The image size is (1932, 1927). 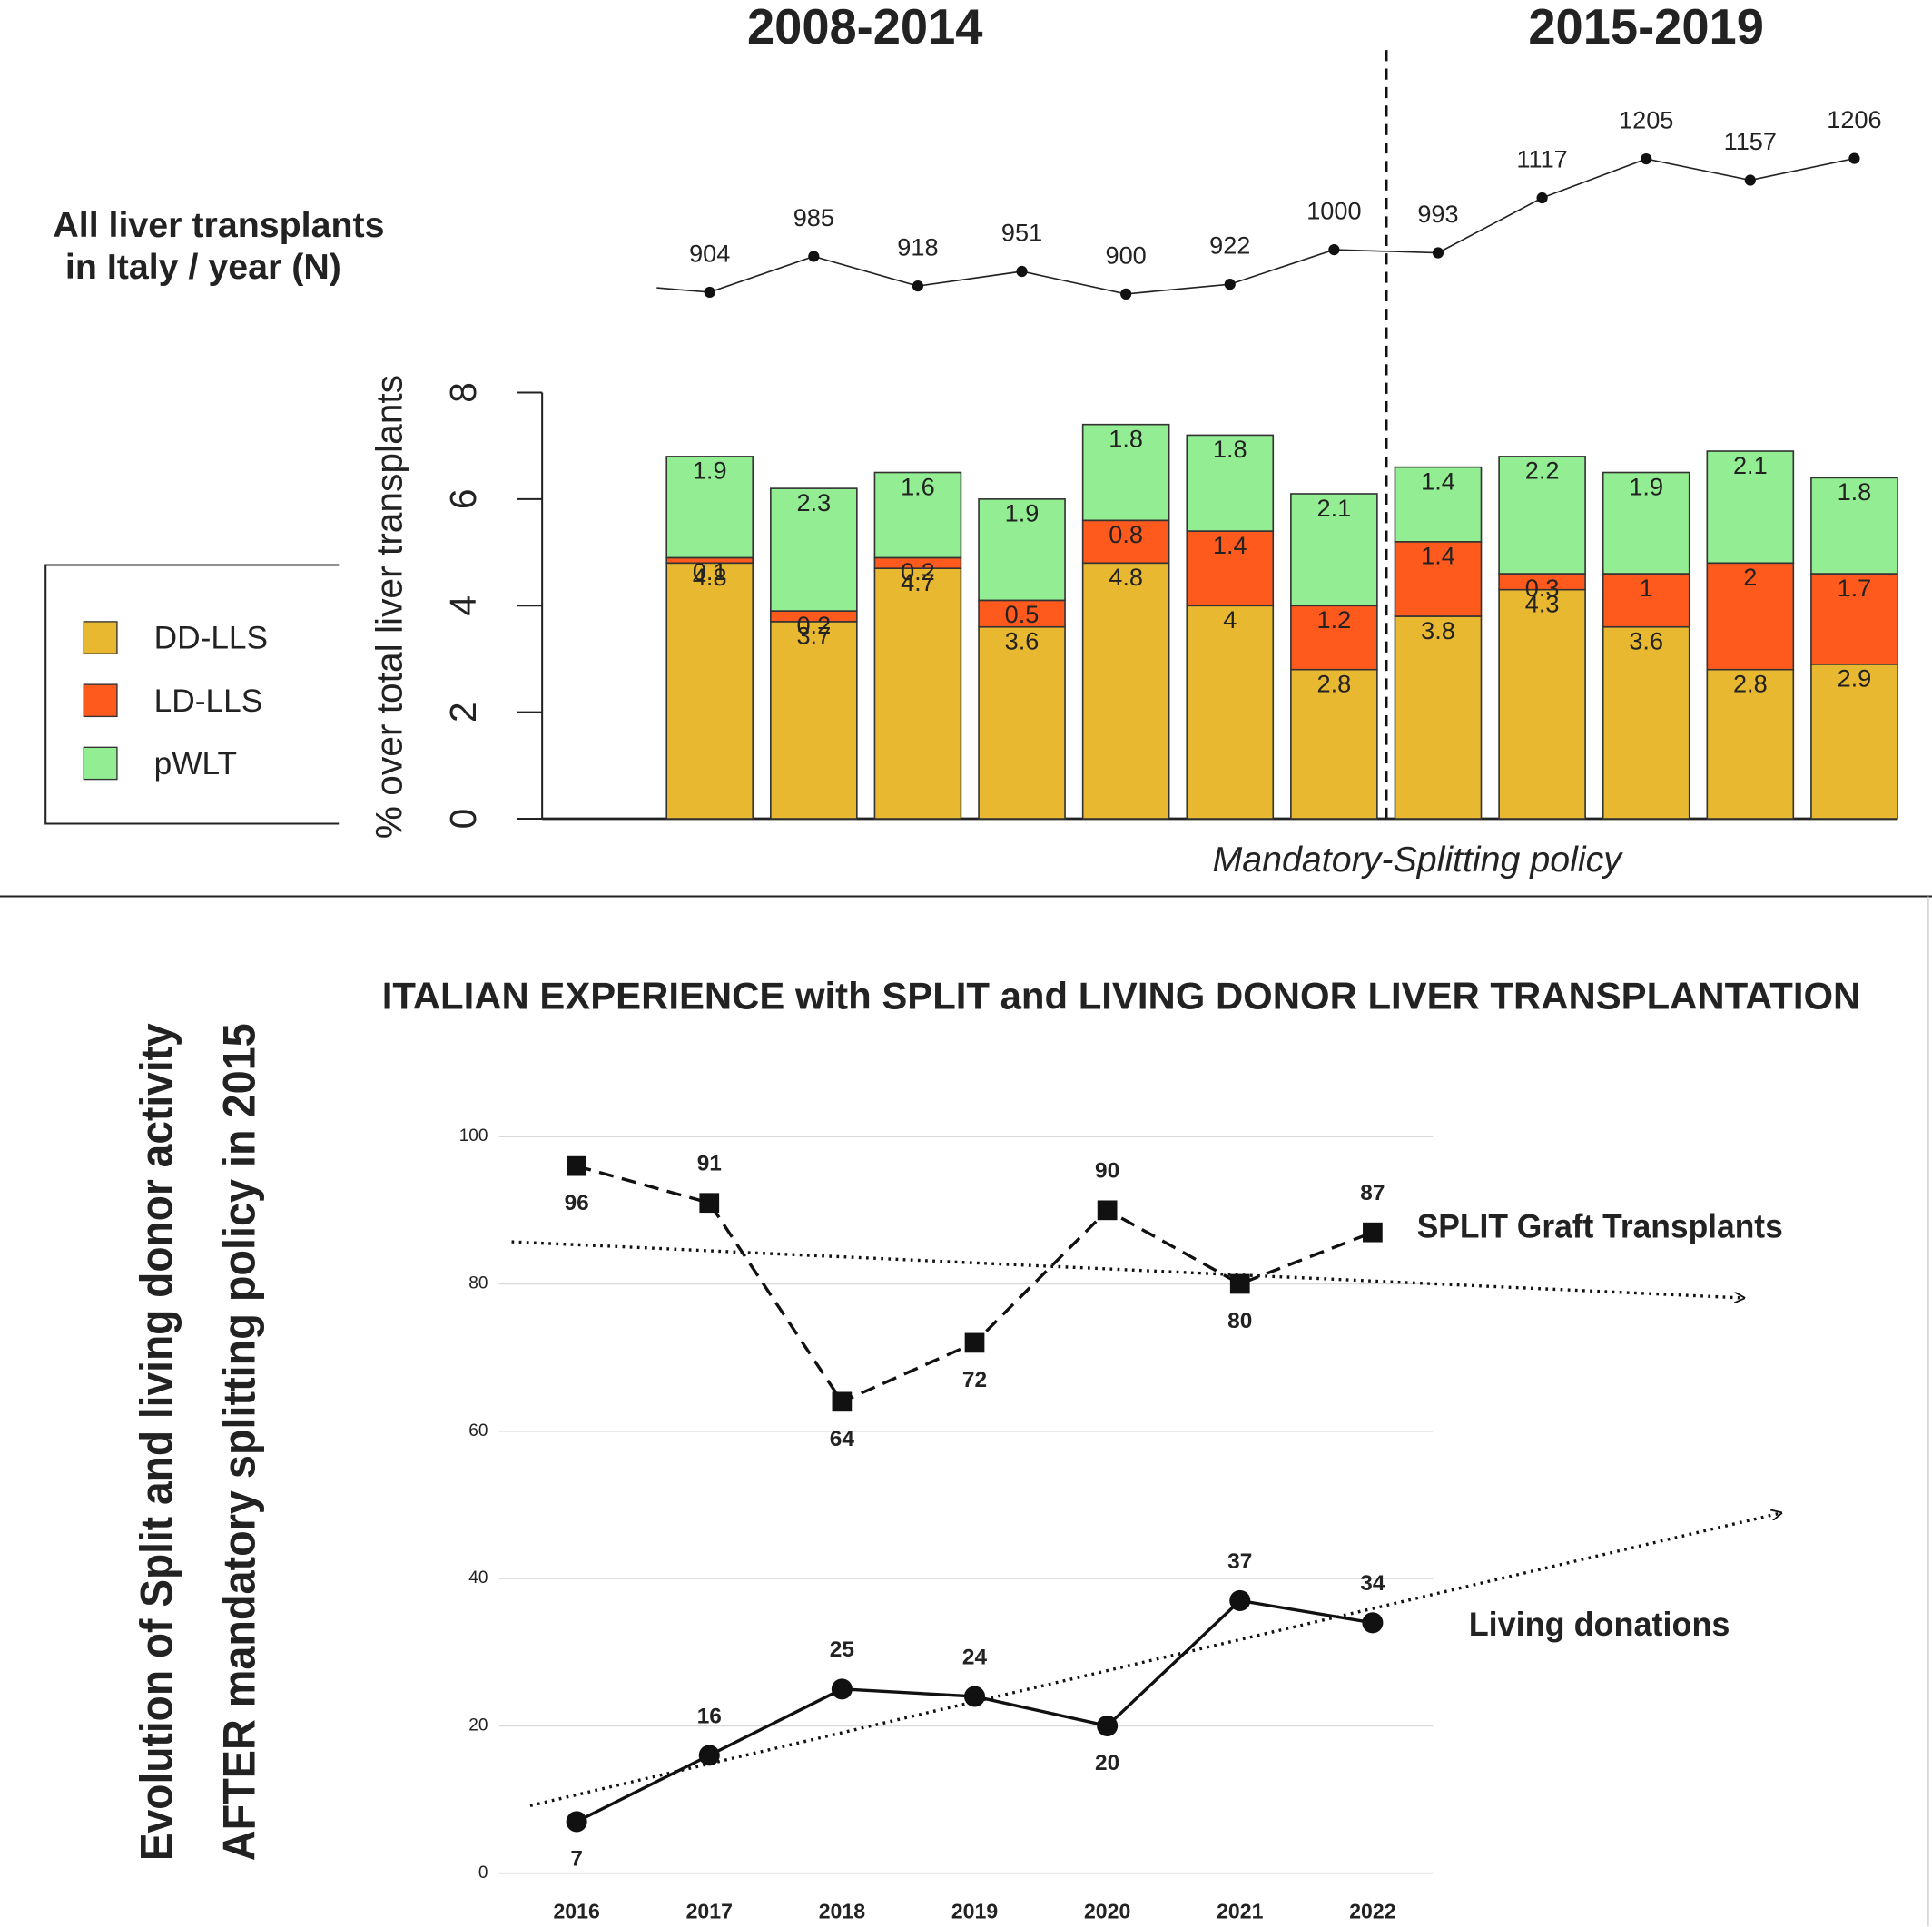 What do you see at coordinates (1334, 211) in the screenshot?
I see `totals-label: 1000` at bounding box center [1334, 211].